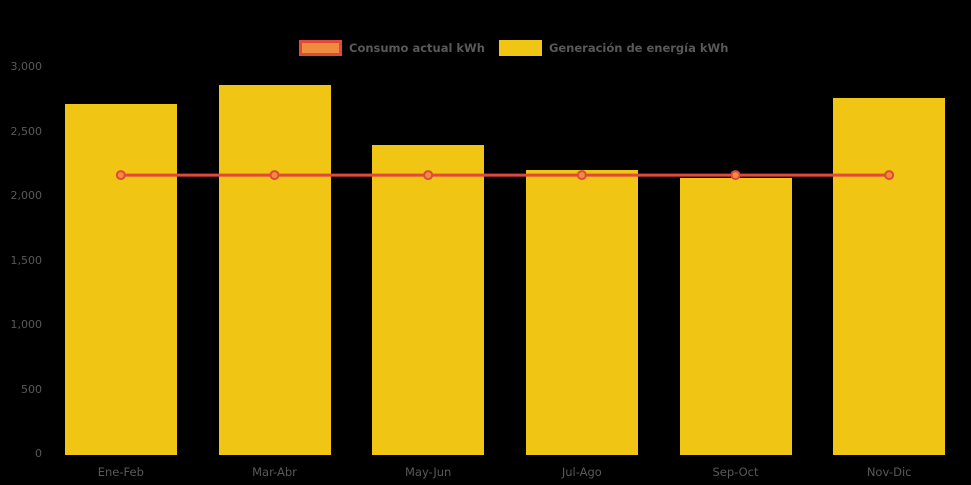 This screenshot has width=971, height=485. Describe the element at coordinates (320, 48) in the screenshot. I see `line-series-swatch` at that location.